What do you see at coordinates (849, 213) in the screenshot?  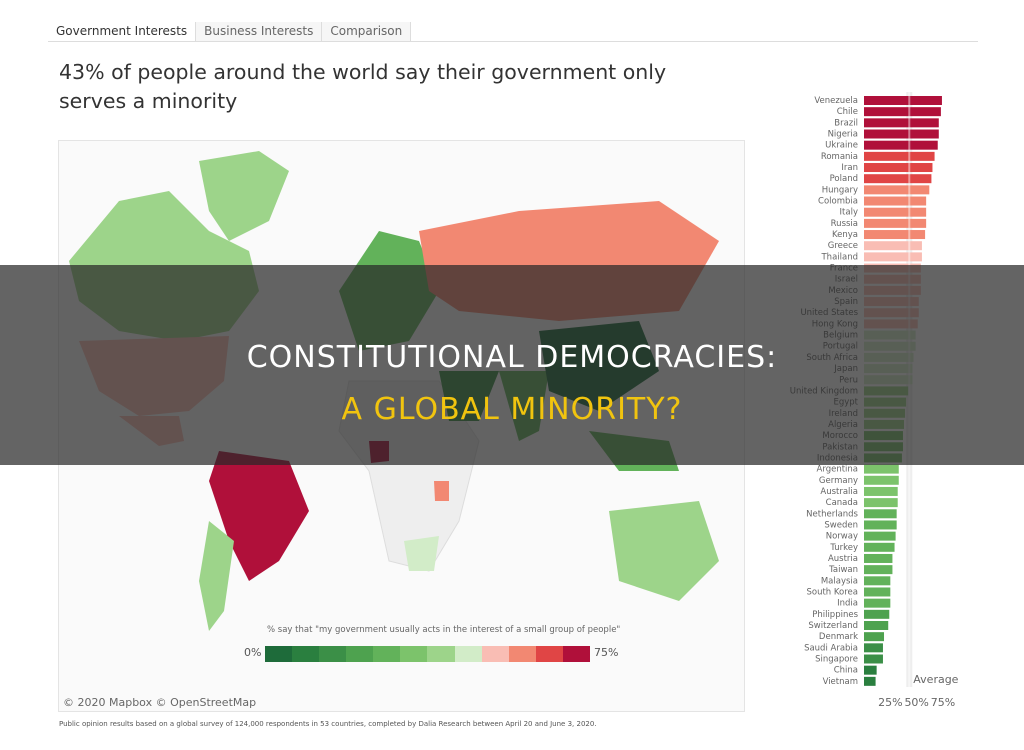 I see `bar-label: Italy` at bounding box center [849, 213].